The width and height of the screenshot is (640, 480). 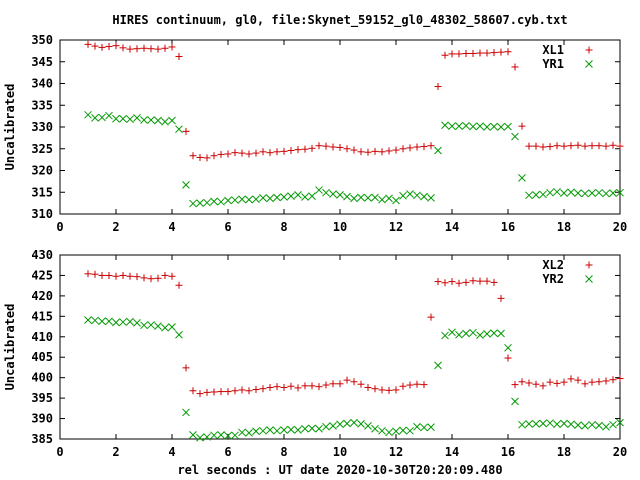 I want to click on y-tick-label: 430, so click(x=42, y=255).